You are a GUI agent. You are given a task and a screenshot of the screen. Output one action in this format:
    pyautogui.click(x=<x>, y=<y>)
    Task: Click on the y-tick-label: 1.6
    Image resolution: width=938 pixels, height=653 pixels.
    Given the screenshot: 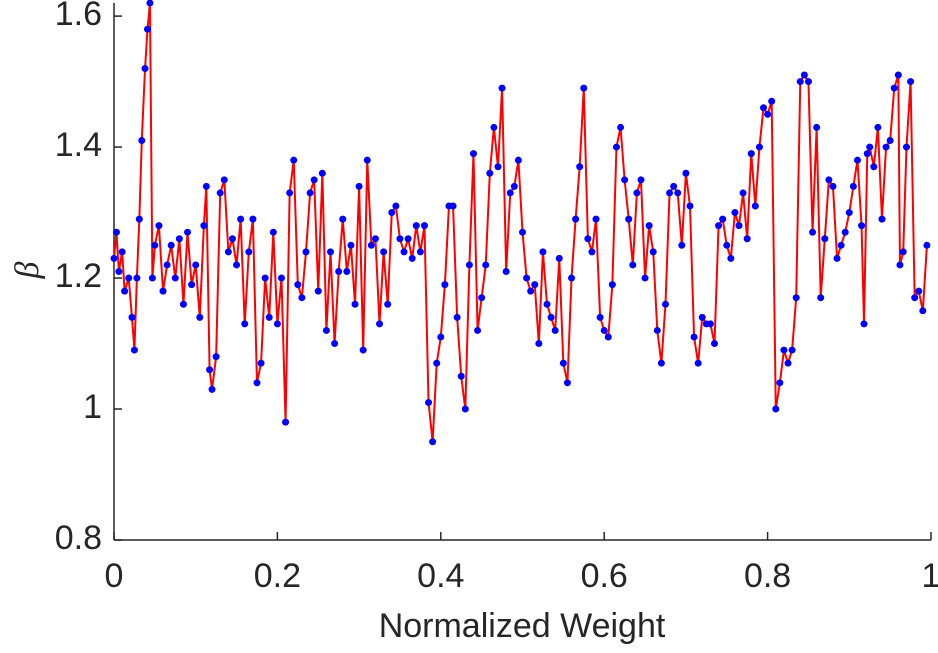 What is the action you would take?
    pyautogui.click(x=78, y=16)
    